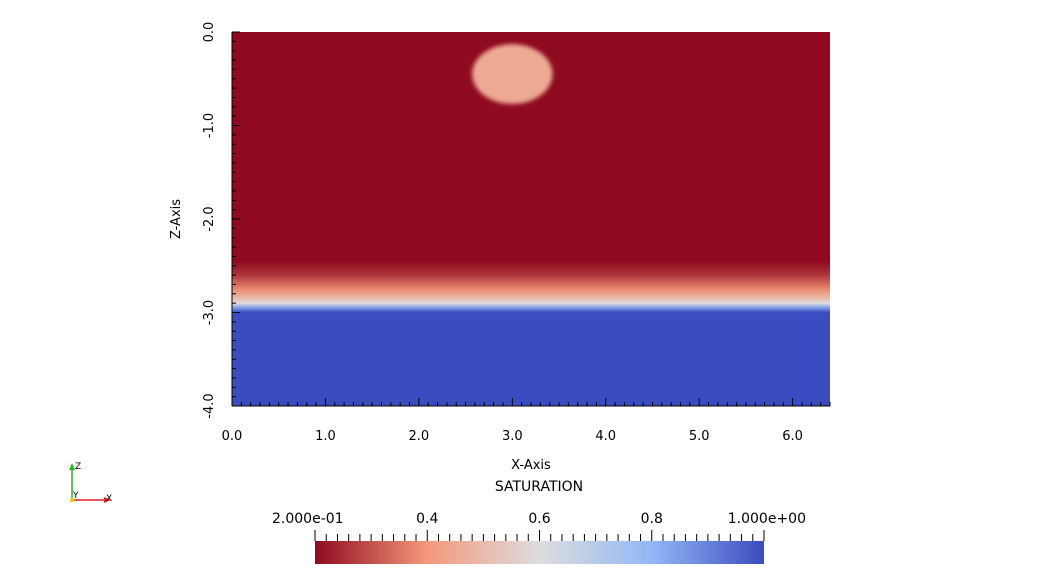 Image resolution: width=1054 pixels, height=574 pixels. Describe the element at coordinates (221, 220) in the screenshot. I see `y-axis: 0.0 -1.0 -2.0 -3.0 -4.0` at that location.